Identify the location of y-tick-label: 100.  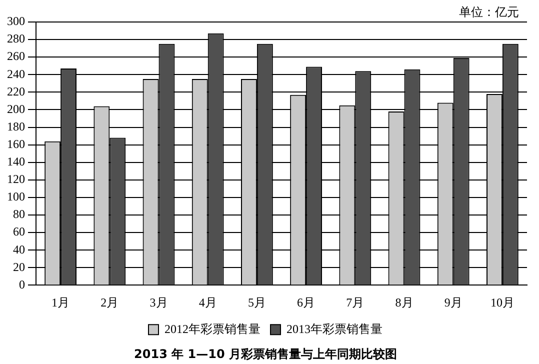
(16, 197).